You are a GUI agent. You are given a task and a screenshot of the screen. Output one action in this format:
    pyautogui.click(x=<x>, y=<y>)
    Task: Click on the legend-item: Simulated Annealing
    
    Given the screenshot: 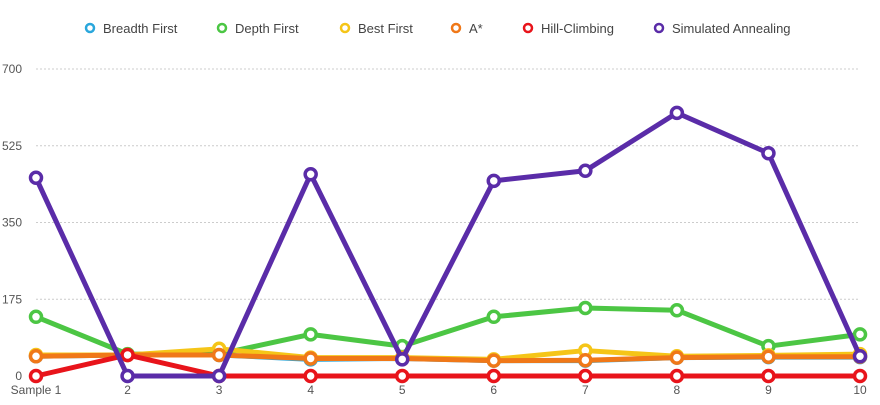 What is the action you would take?
    pyautogui.click(x=722, y=28)
    